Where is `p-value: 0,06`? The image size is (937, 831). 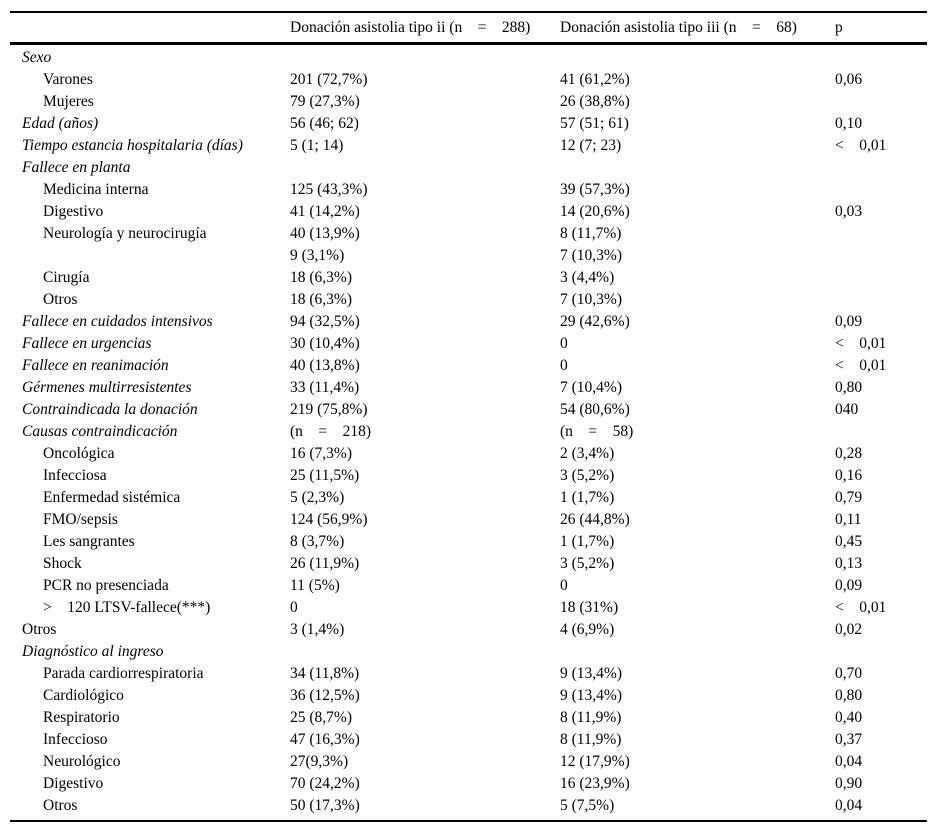 p-value: 0,06 is located at coordinates (849, 79).